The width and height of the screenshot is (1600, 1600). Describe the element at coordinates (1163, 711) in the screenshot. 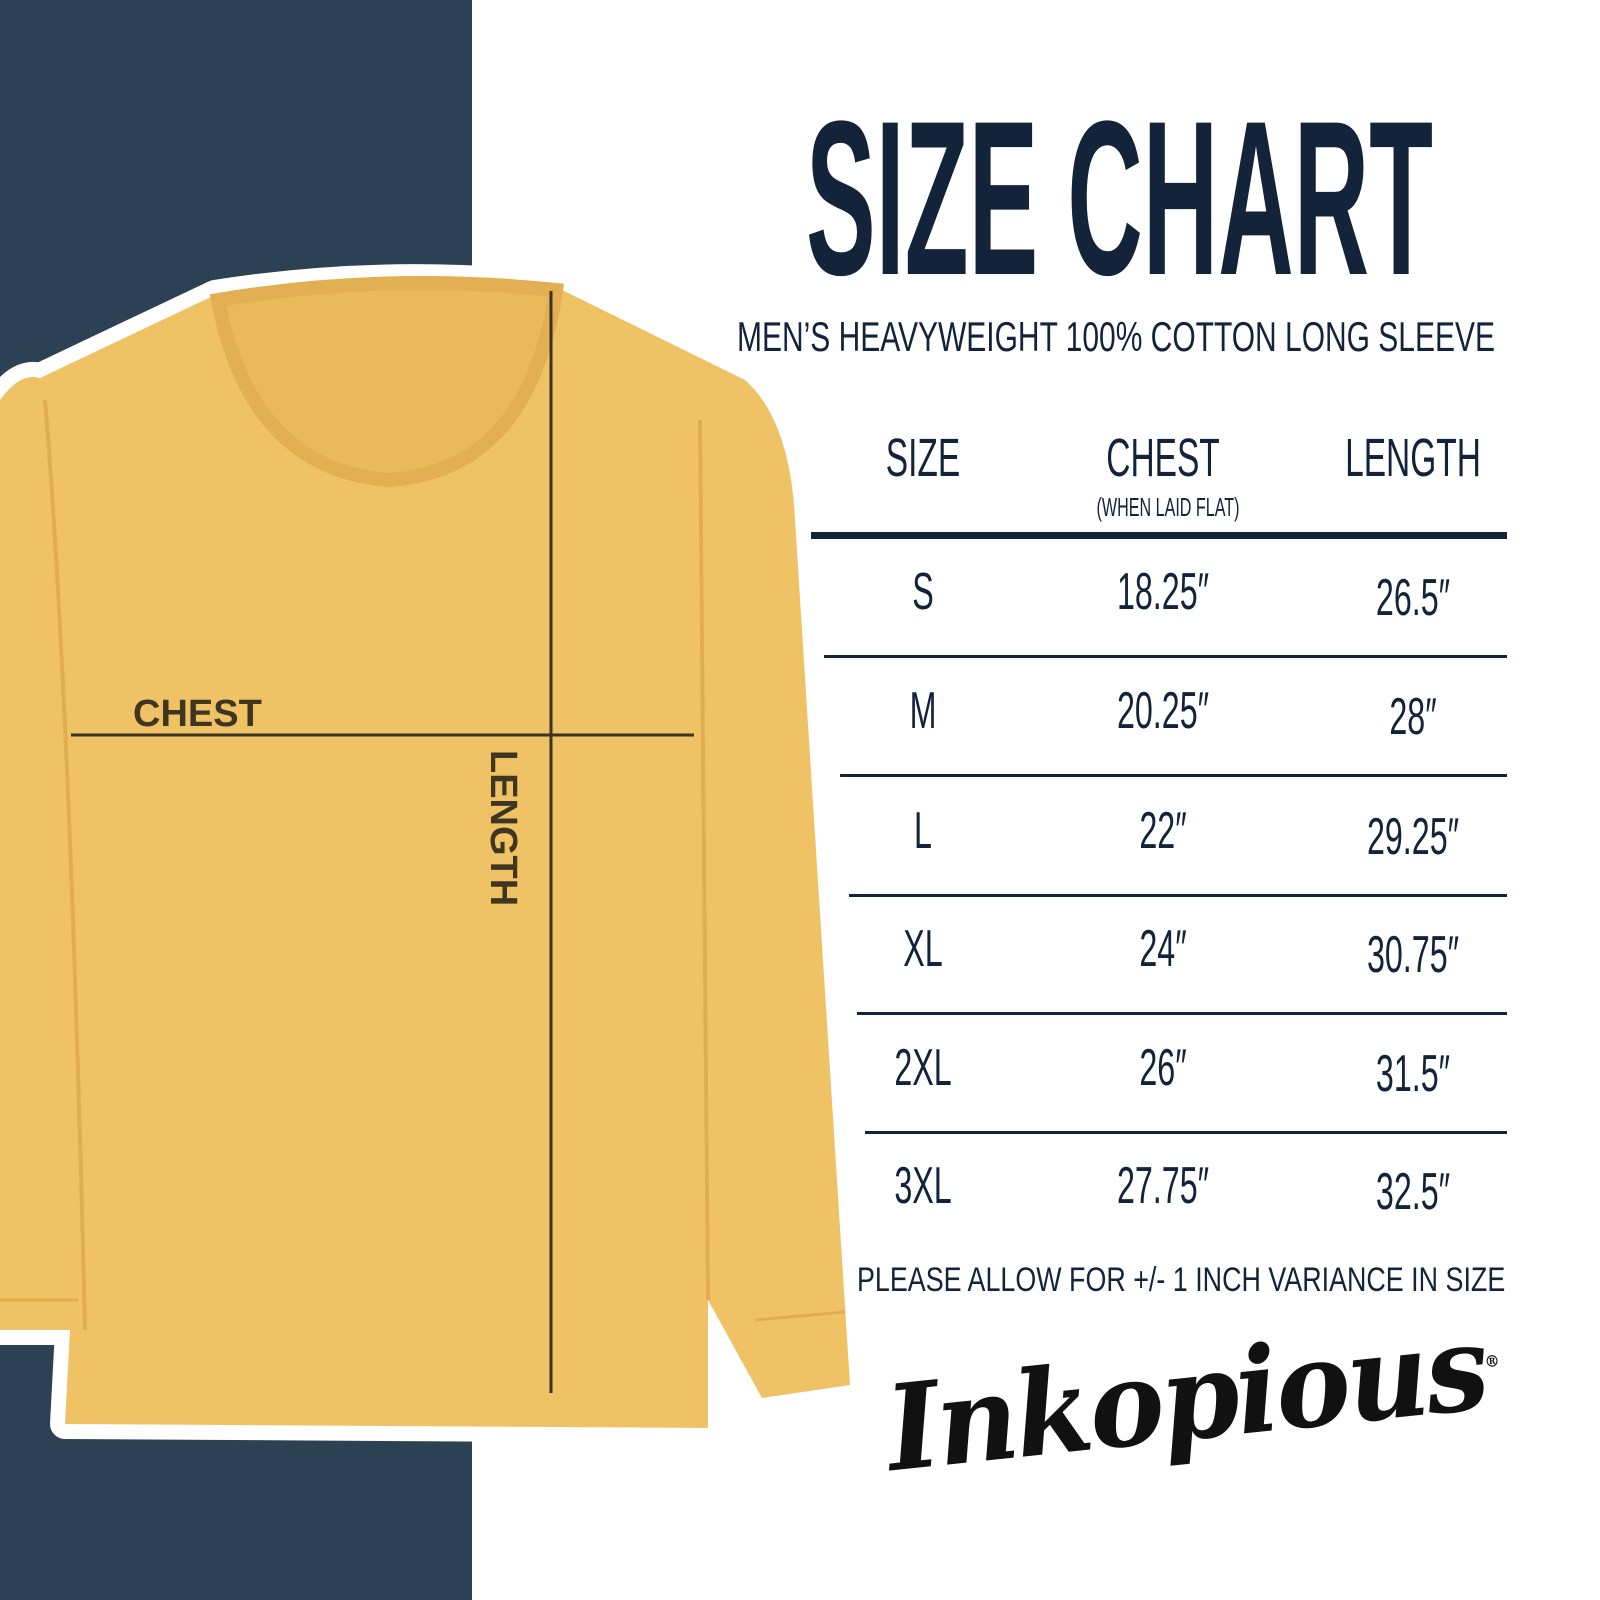

I see `cell-chest: 20.25″` at that location.